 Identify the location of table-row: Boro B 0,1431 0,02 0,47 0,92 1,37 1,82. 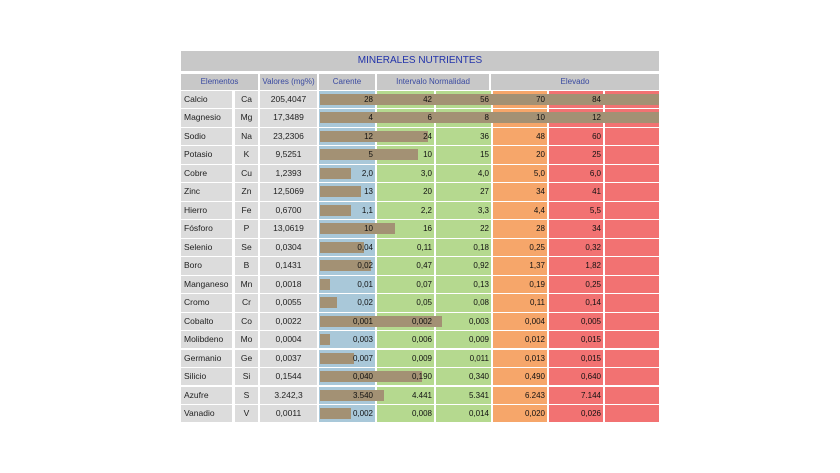
(420, 266).